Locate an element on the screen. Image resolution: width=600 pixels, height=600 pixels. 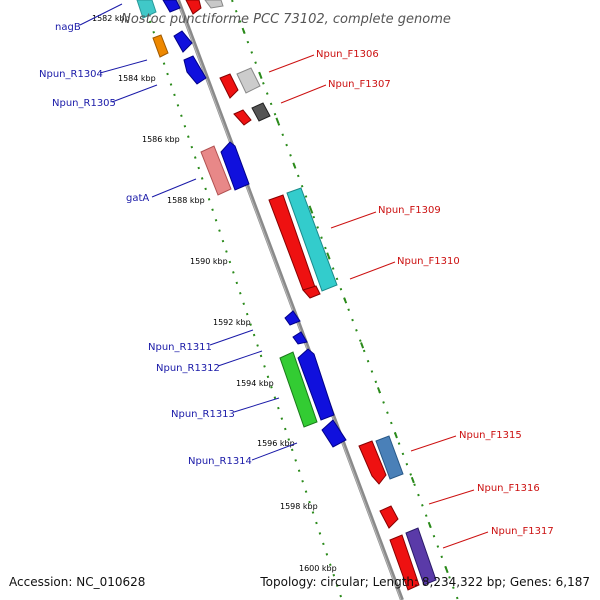
gene-feature-Npun_F1310 is located at coordinates (312, 239).